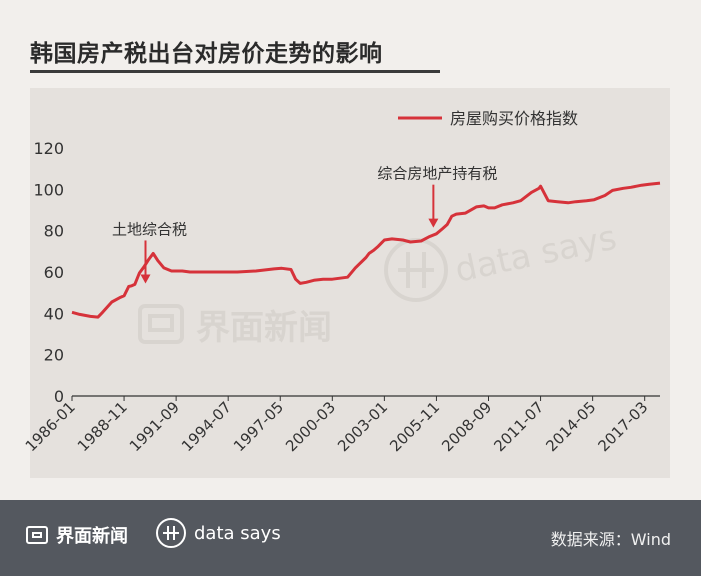 This screenshot has width=701, height=576. What do you see at coordinates (206, 426) in the screenshot?
I see `x-tick-label: 1994-07` at bounding box center [206, 426].